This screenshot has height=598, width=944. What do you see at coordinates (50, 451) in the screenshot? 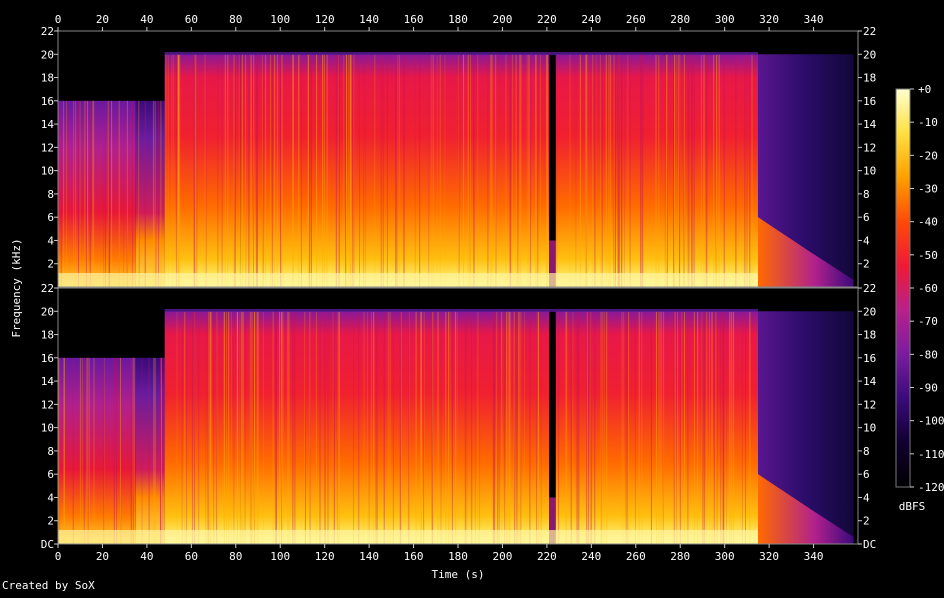
I see `y-tick-label: 8` at bounding box center [50, 451].